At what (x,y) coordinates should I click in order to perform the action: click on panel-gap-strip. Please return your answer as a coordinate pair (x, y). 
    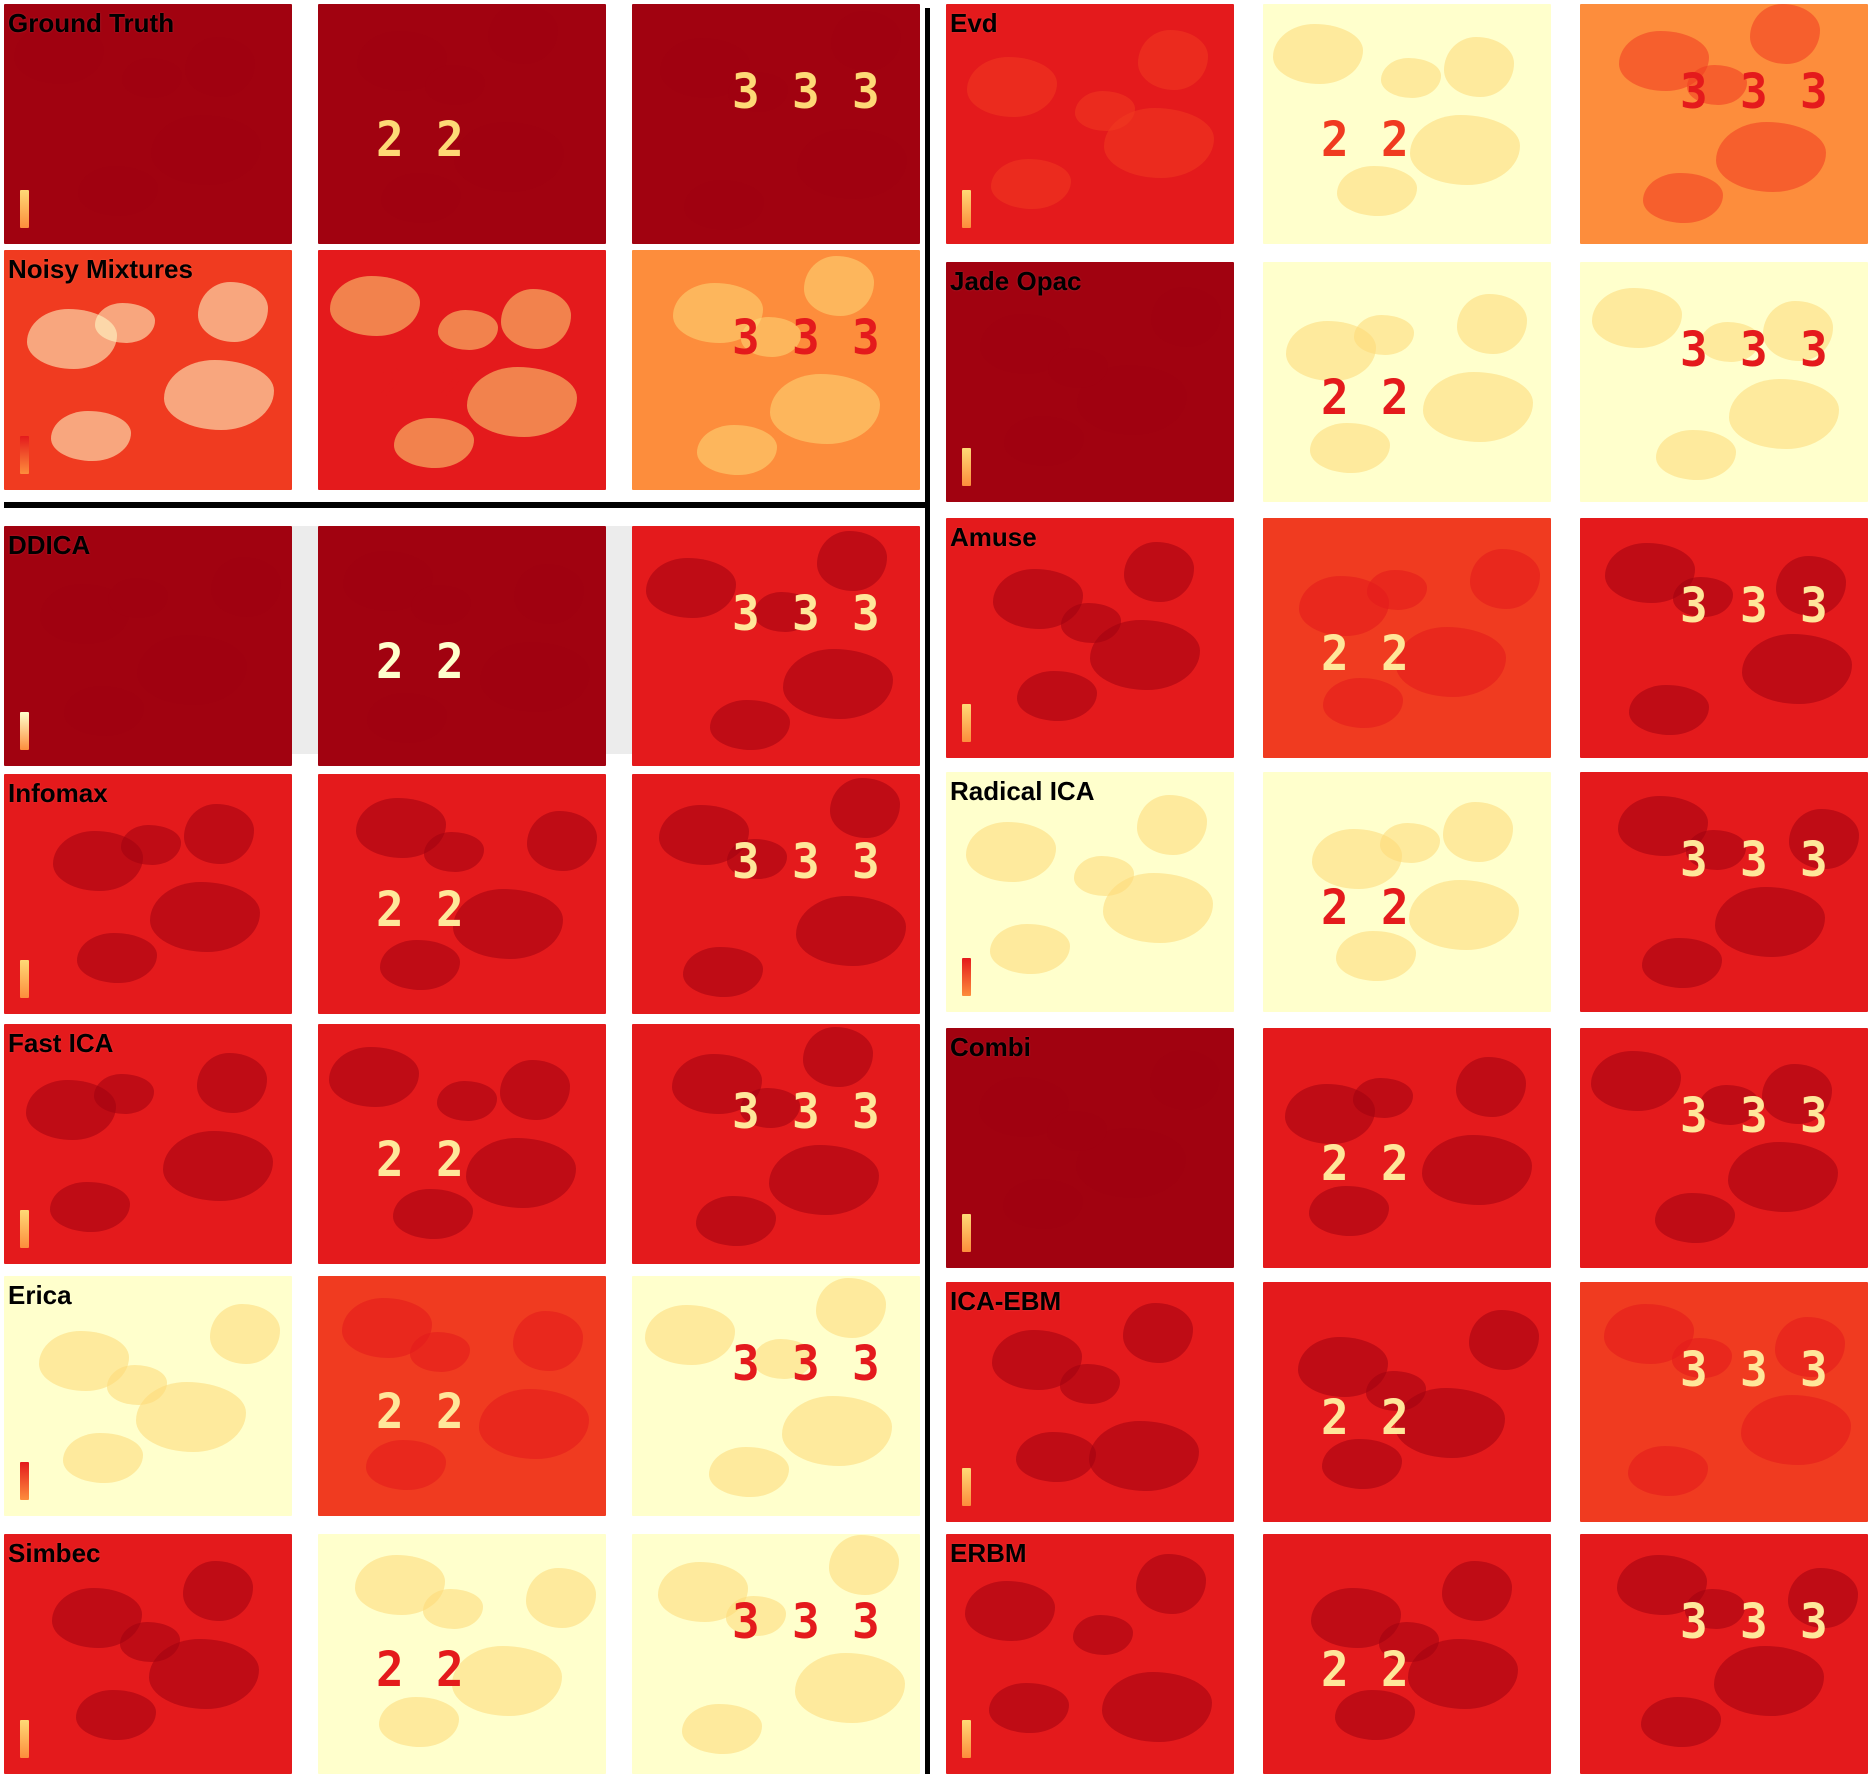
    Looking at the image, I should click on (305, 640).